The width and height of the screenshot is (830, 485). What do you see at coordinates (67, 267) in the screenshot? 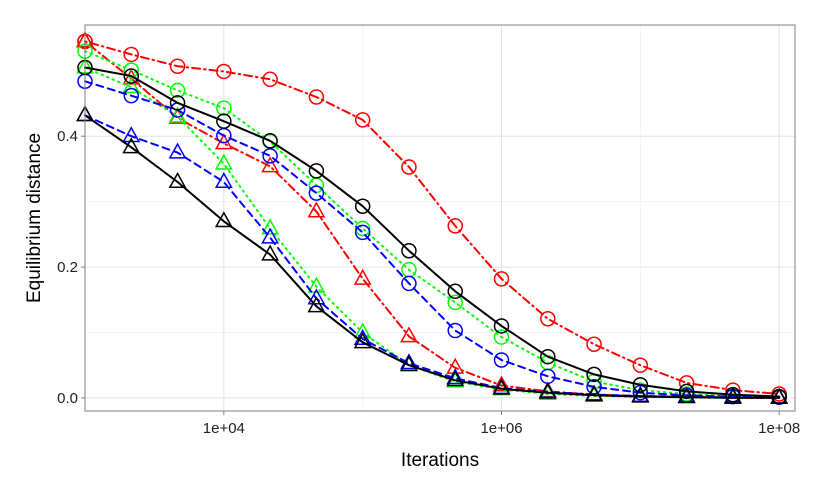
I see `y-tick-label: 0.2` at bounding box center [67, 267].